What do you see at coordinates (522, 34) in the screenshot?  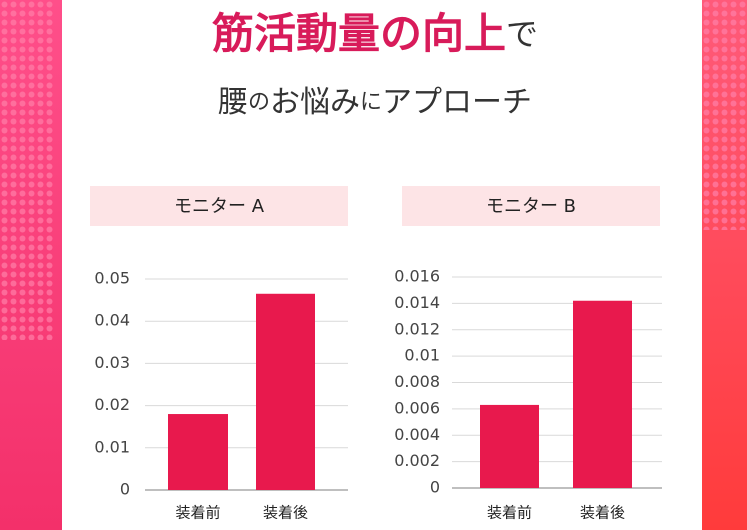 I see `headline-part: で` at bounding box center [522, 34].